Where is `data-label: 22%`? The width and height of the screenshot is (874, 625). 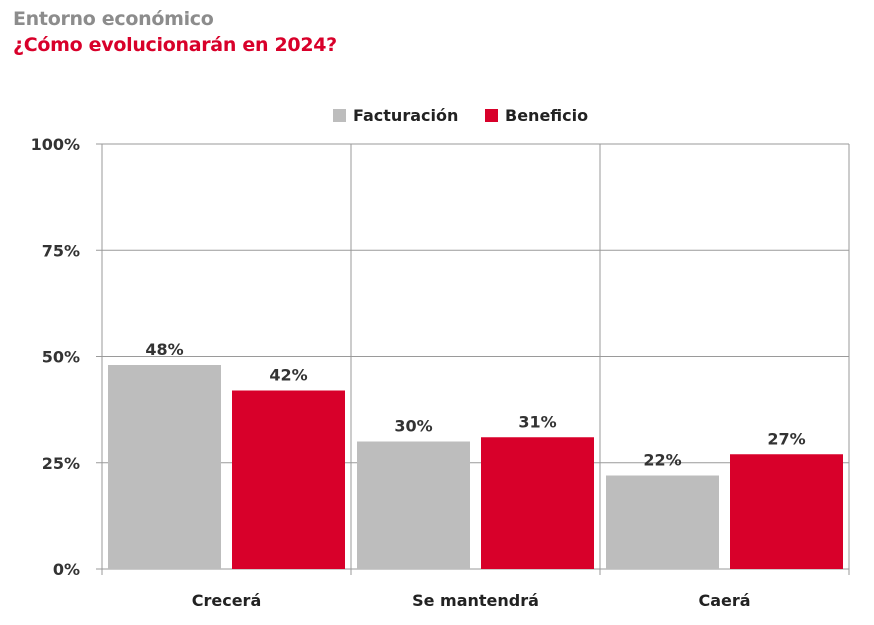
data-label: 22% is located at coordinates (662, 460).